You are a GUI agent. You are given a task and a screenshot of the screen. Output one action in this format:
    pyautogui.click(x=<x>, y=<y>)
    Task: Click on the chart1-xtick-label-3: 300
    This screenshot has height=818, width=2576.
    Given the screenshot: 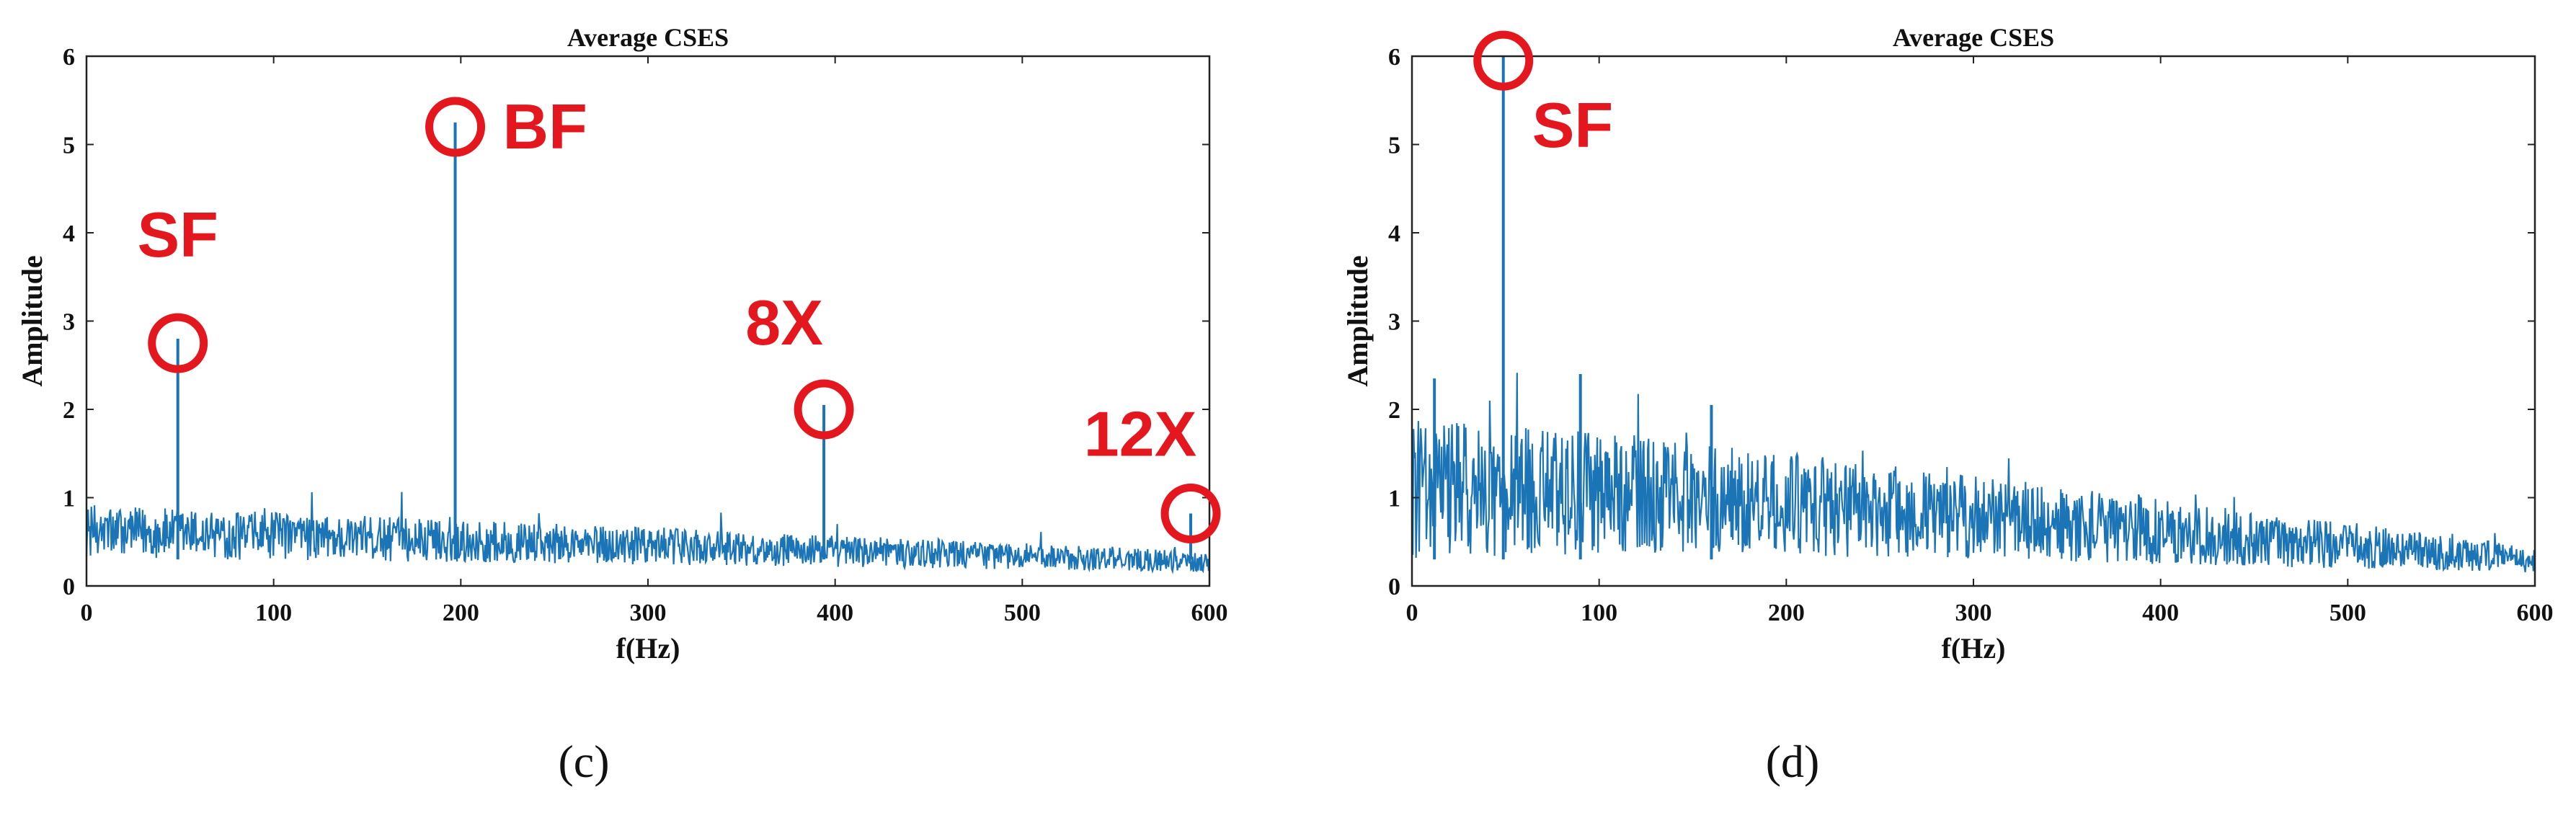 What is the action you would take?
    pyautogui.click(x=1973, y=613)
    